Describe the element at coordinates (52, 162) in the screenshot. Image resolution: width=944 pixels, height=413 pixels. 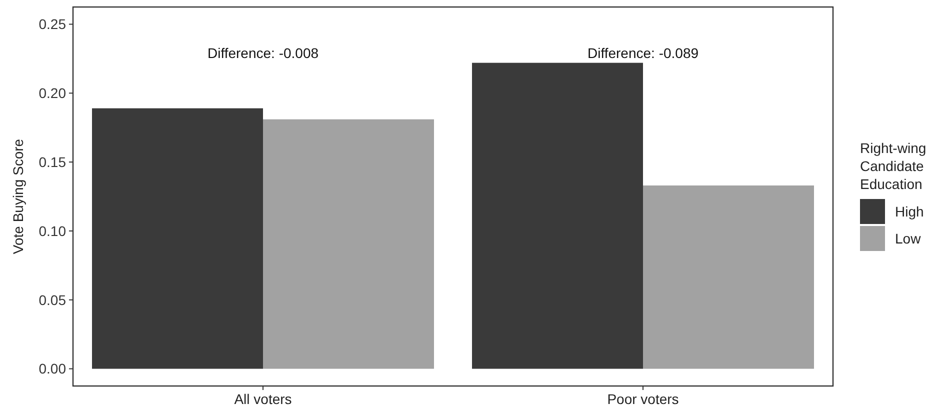
I see `y-tick-label: 0.15` at that location.